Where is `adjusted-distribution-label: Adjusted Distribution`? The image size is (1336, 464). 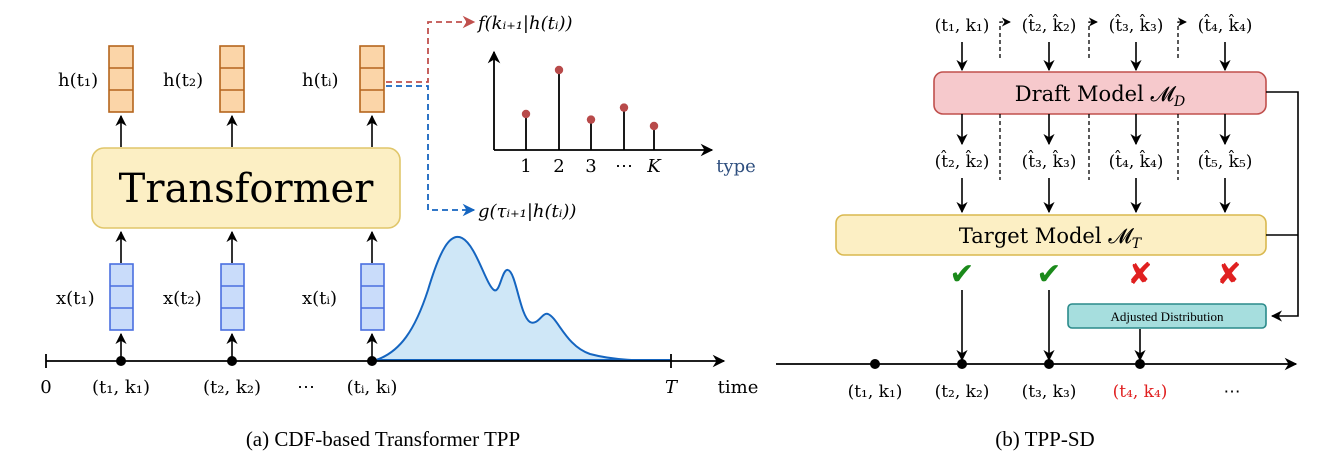
adjusted-distribution-label: Adjusted Distribution is located at coordinates (1167, 316).